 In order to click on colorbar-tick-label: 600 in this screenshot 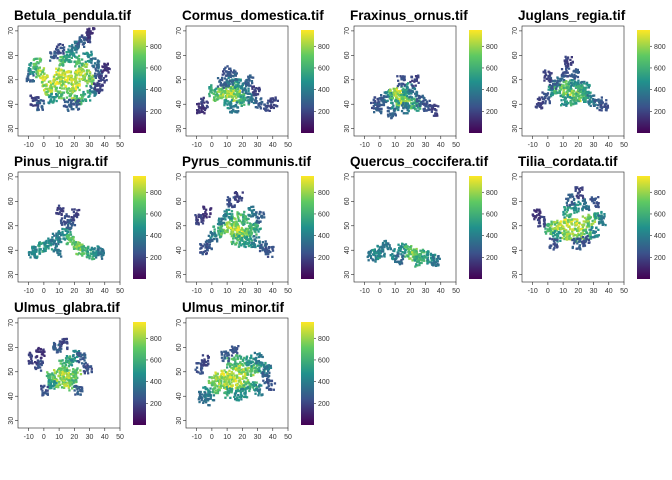, I will do `click(492, 68)`.